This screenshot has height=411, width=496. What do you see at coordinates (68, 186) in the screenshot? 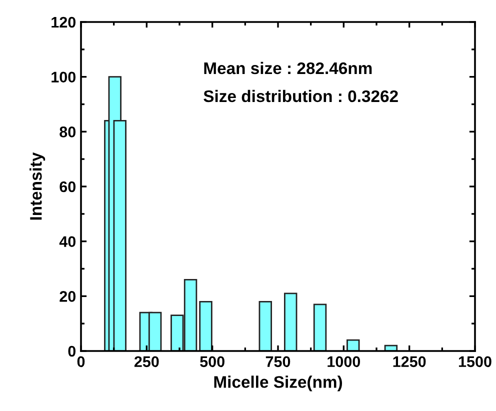
I see `y-tick-label: 60` at bounding box center [68, 186].